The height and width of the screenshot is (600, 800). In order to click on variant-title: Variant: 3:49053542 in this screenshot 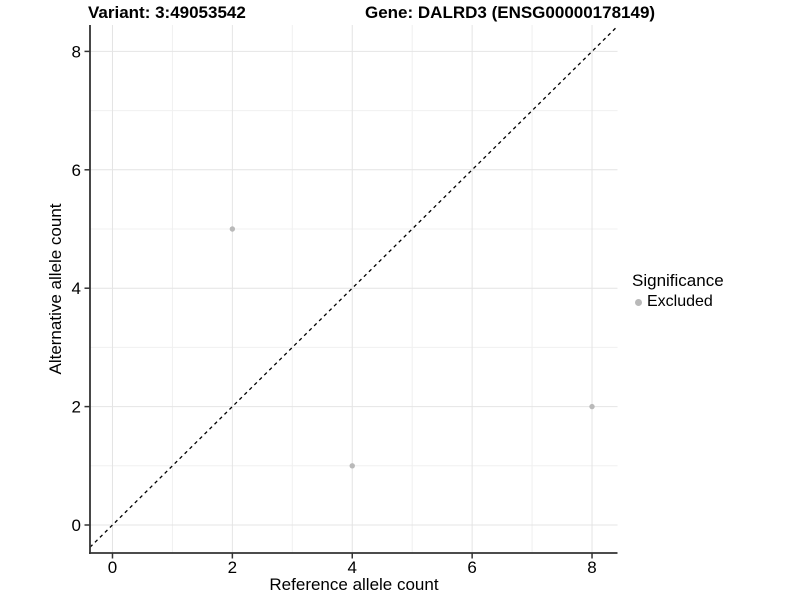, I will do `click(167, 12)`.